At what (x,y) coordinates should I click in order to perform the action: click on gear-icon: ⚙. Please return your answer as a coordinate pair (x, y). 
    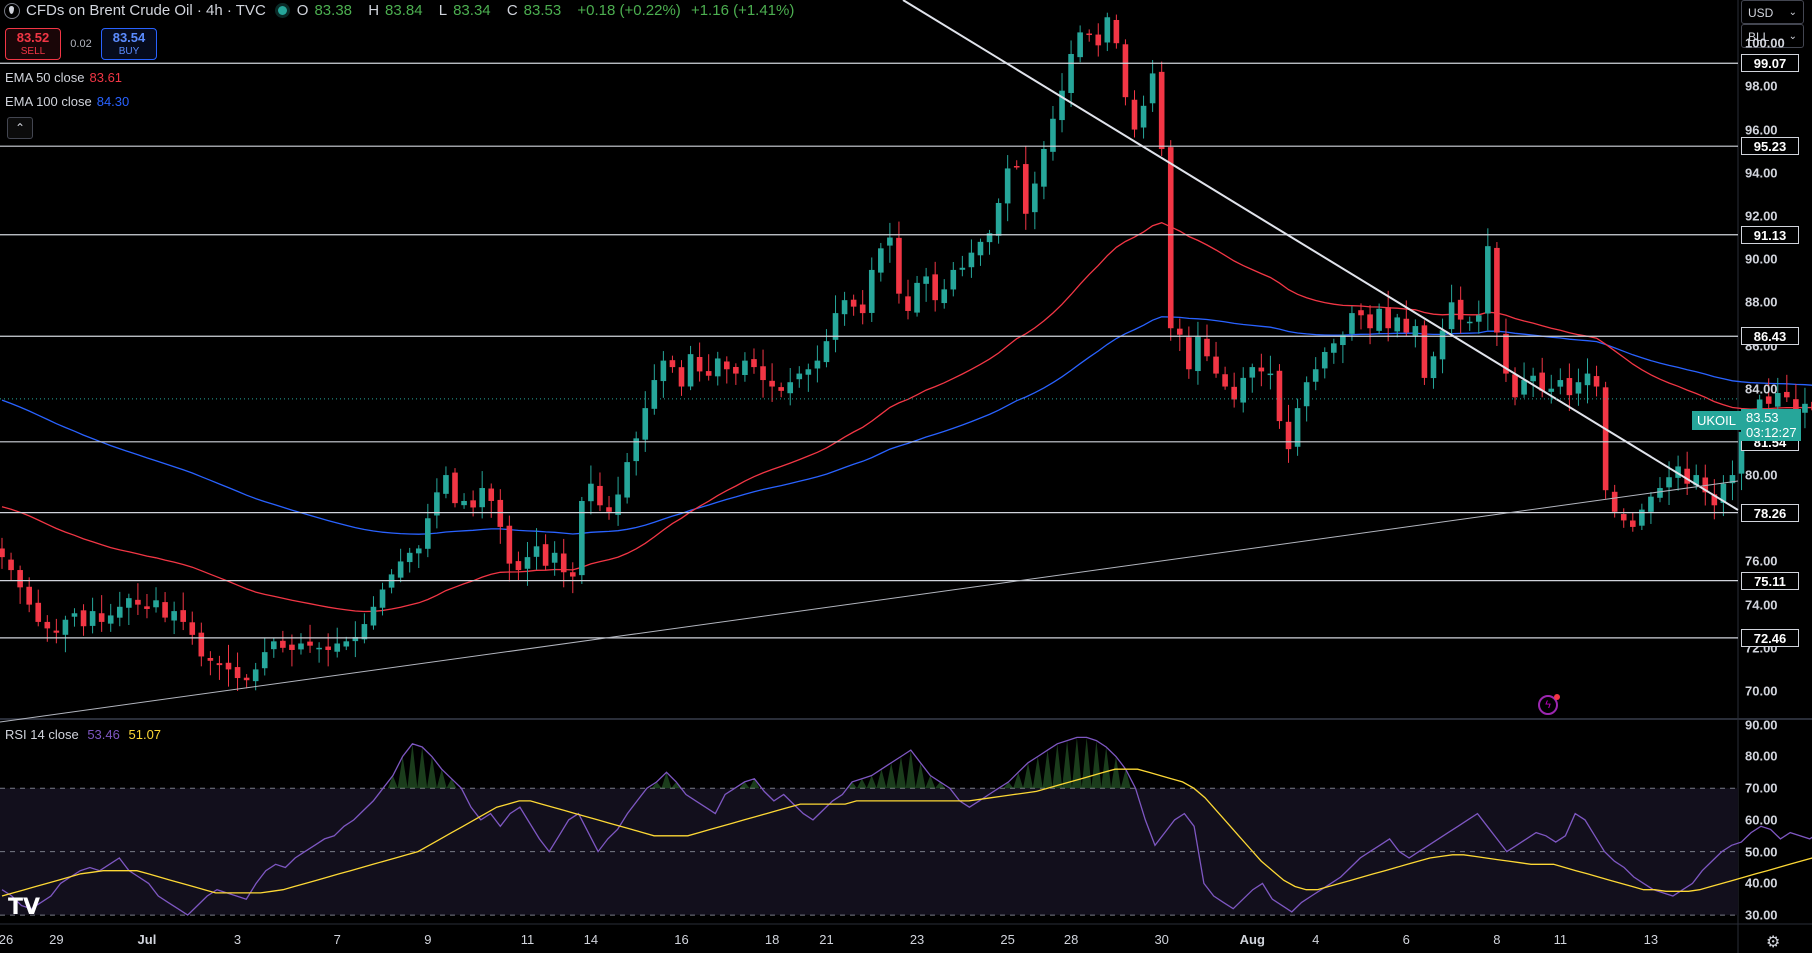
    Looking at the image, I should click on (1773, 942).